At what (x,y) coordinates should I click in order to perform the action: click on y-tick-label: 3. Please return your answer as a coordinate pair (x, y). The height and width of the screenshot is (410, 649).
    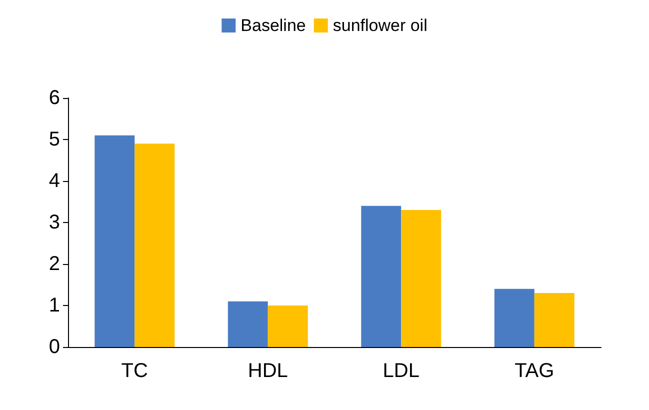
    Looking at the image, I should click on (54, 223).